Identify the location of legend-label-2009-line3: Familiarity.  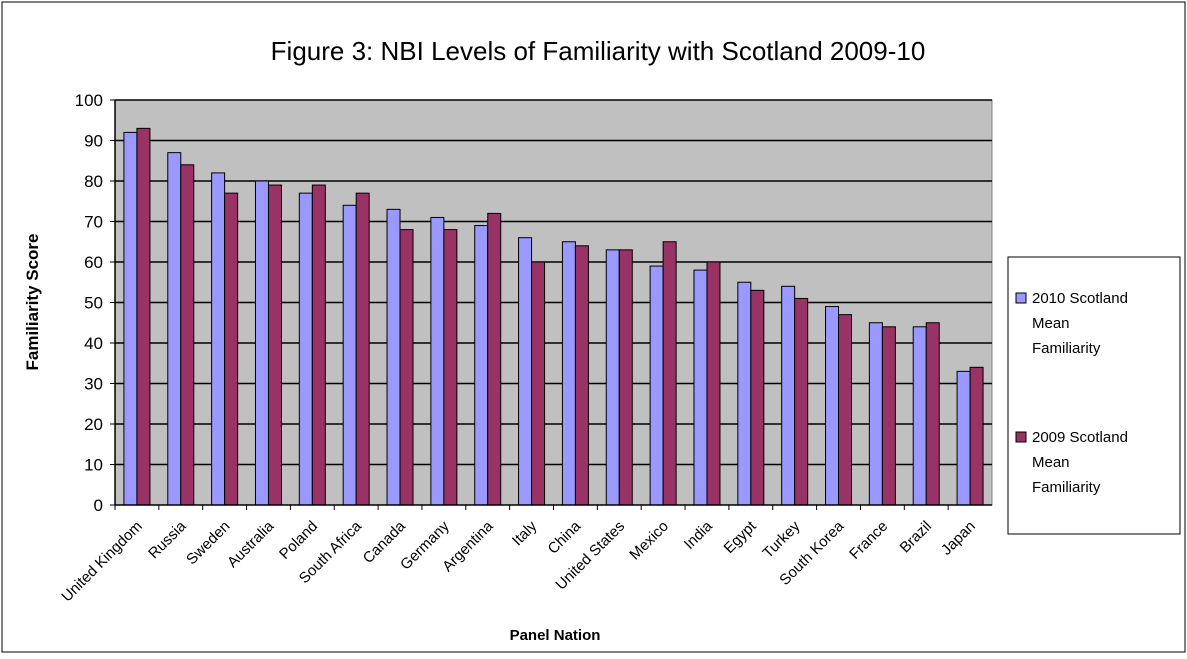
(1066, 487).